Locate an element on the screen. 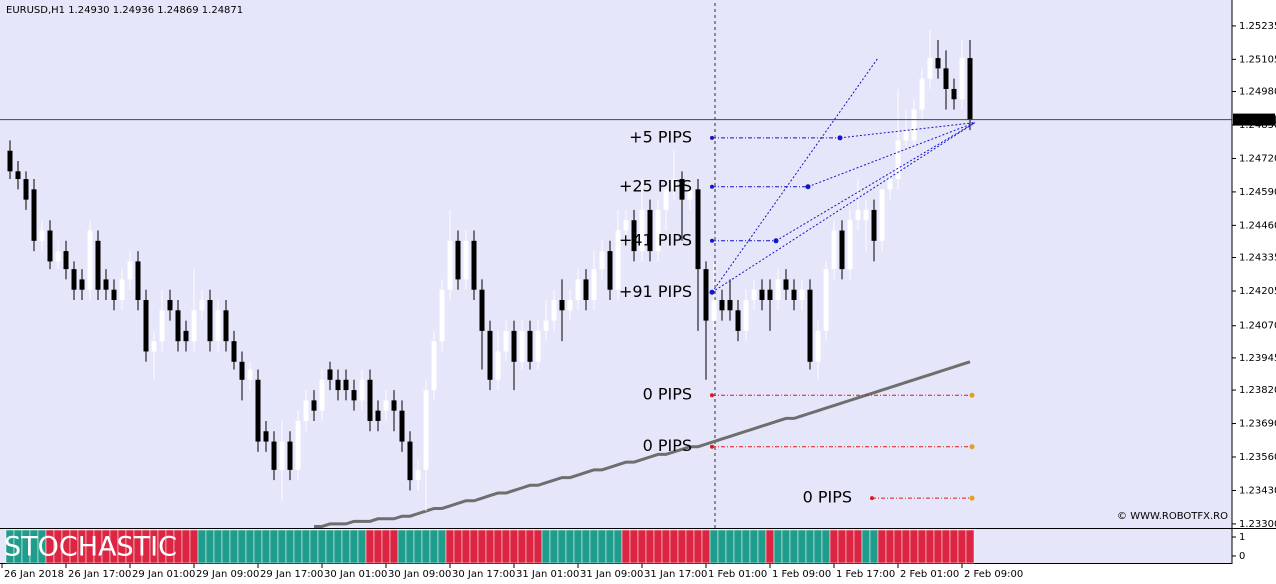  watermark: © WWW.ROBOTFX.RO is located at coordinates (1172, 516).